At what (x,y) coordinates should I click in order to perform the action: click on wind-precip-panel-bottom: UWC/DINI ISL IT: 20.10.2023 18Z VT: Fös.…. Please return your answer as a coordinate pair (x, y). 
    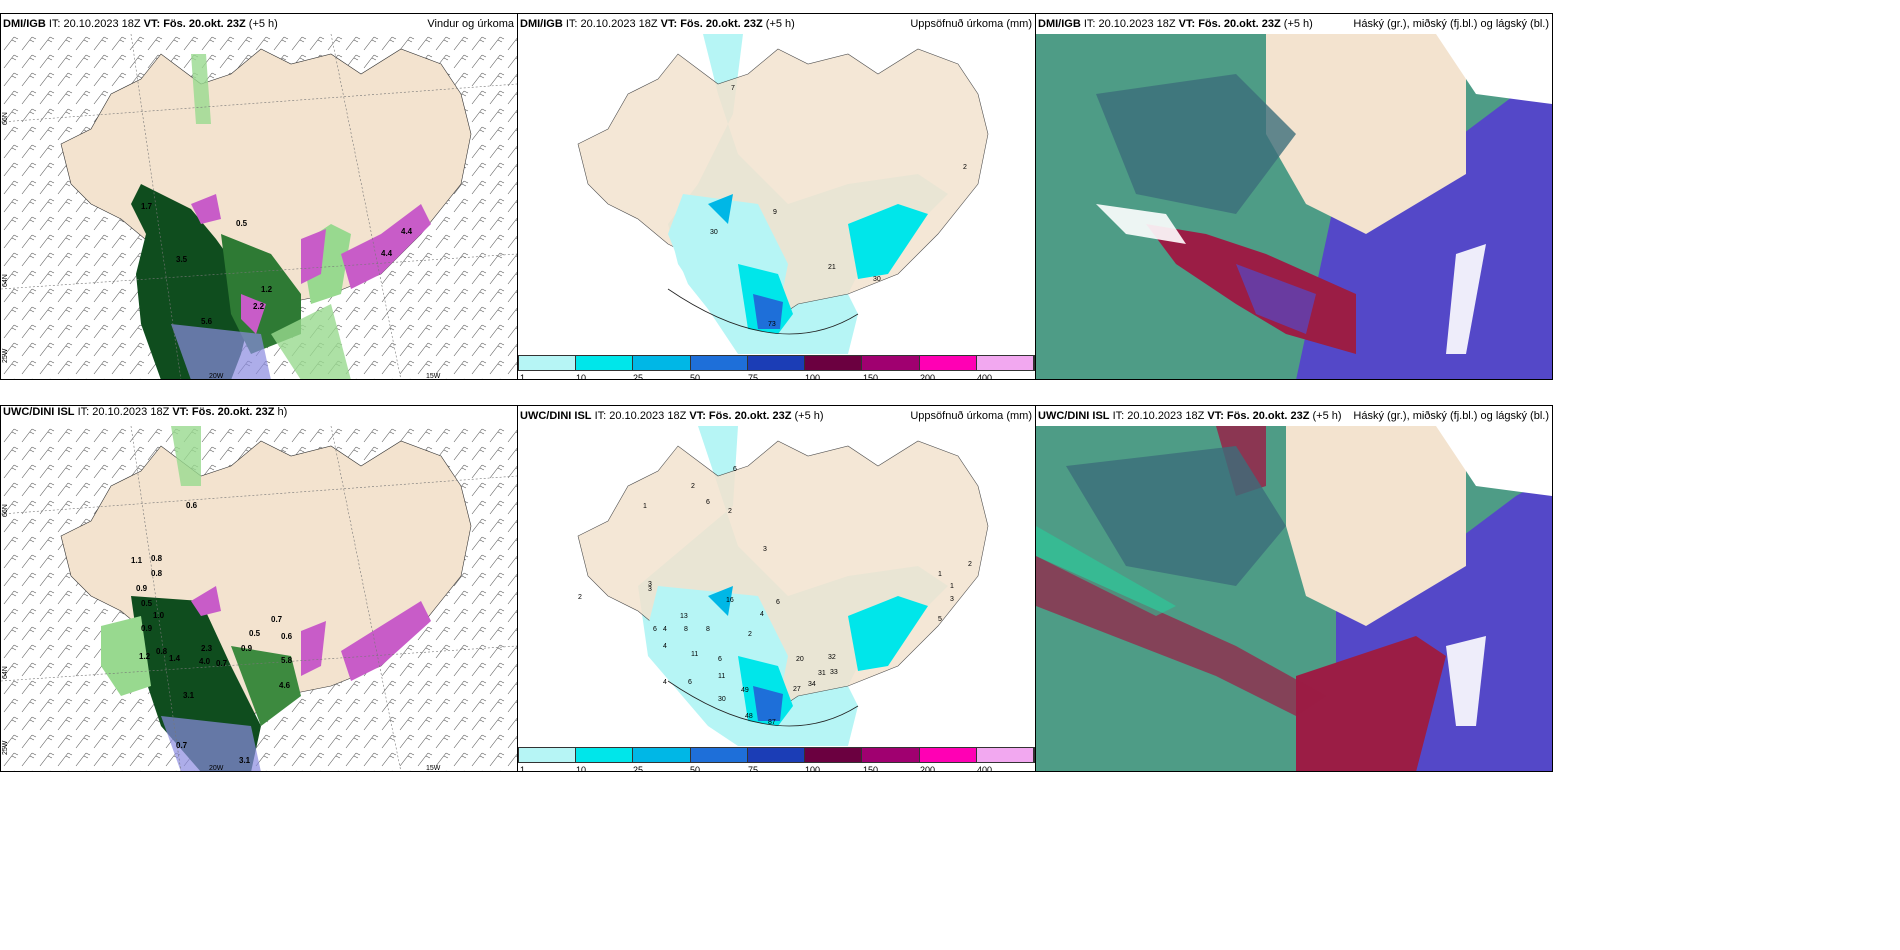
    Looking at the image, I should click on (259, 588).